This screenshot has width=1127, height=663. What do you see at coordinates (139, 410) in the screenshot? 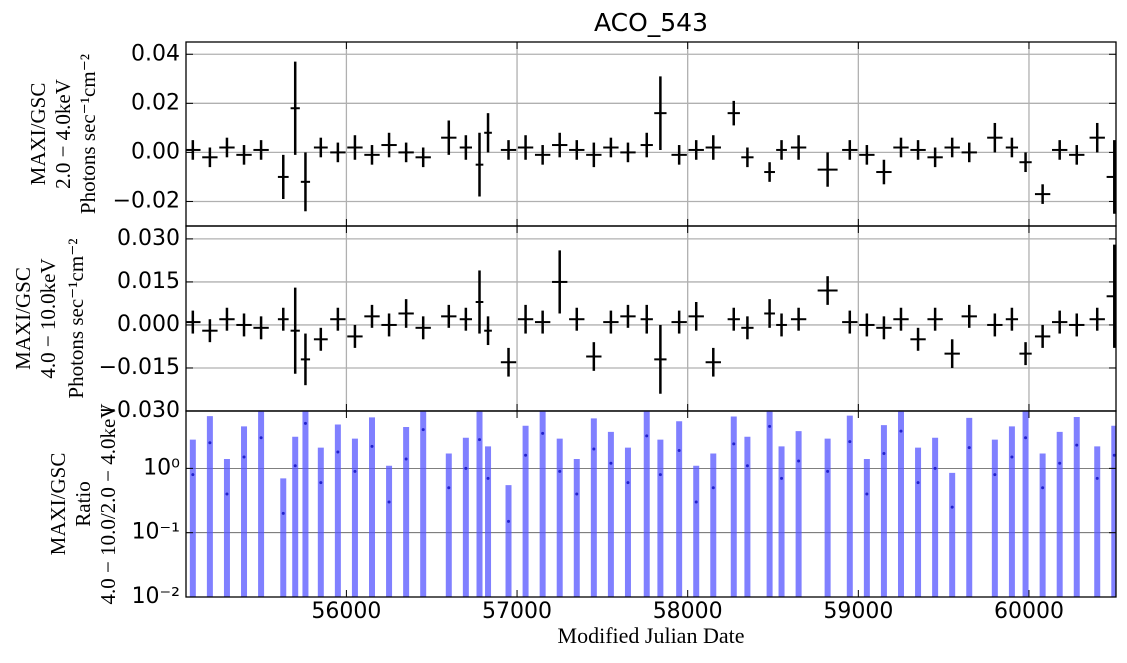
I see `y-tick-label: −0.030` at bounding box center [139, 410].